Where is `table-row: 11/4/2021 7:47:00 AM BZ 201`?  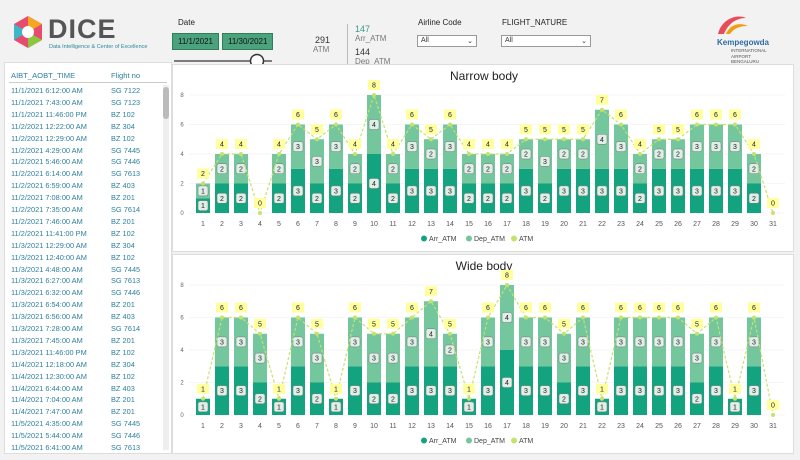
table-row: 11/4/2021 7:47:00 AM BZ 201 is located at coordinates (73, 411).